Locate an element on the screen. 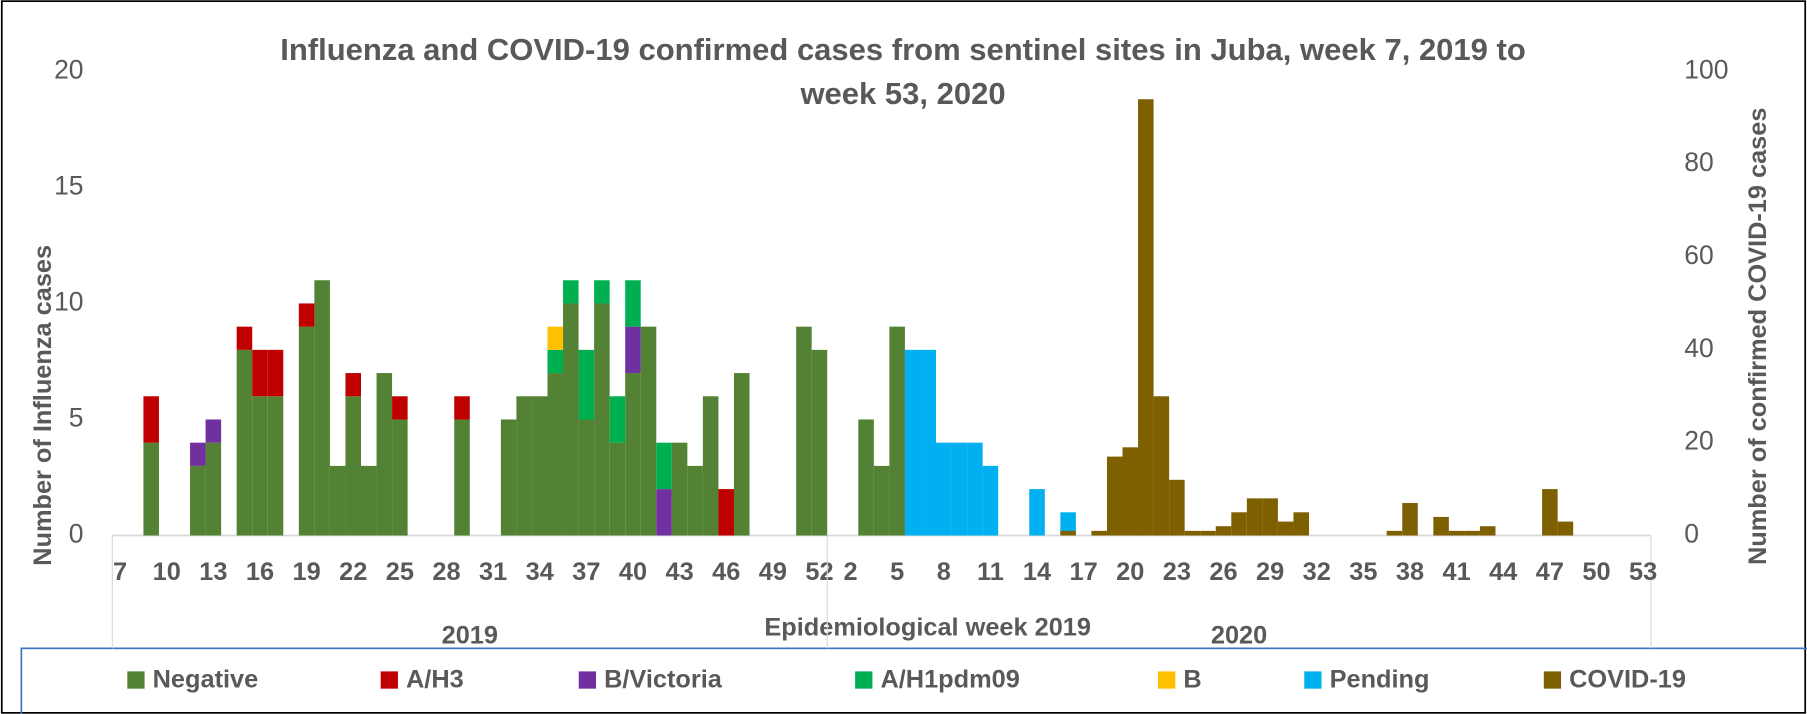 The width and height of the screenshot is (1807, 714). y-tick-label: 10 is located at coordinates (68, 301).